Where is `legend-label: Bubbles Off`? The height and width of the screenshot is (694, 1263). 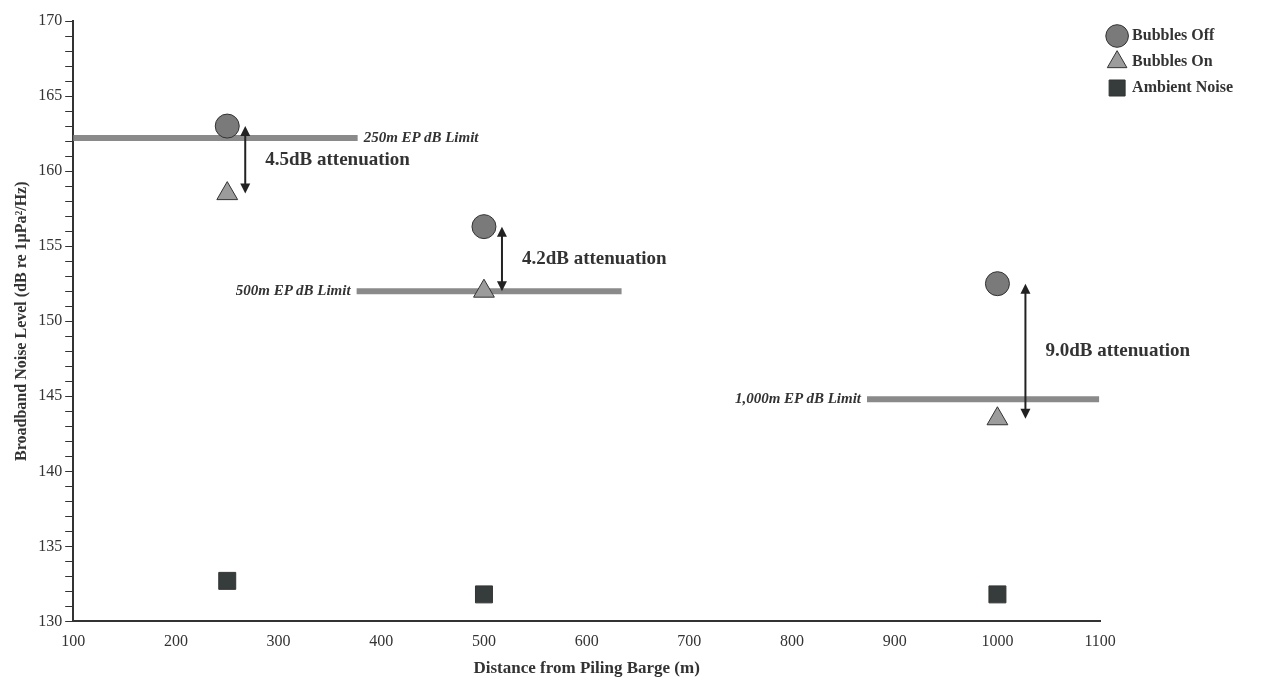 legend-label: Bubbles Off is located at coordinates (1174, 35).